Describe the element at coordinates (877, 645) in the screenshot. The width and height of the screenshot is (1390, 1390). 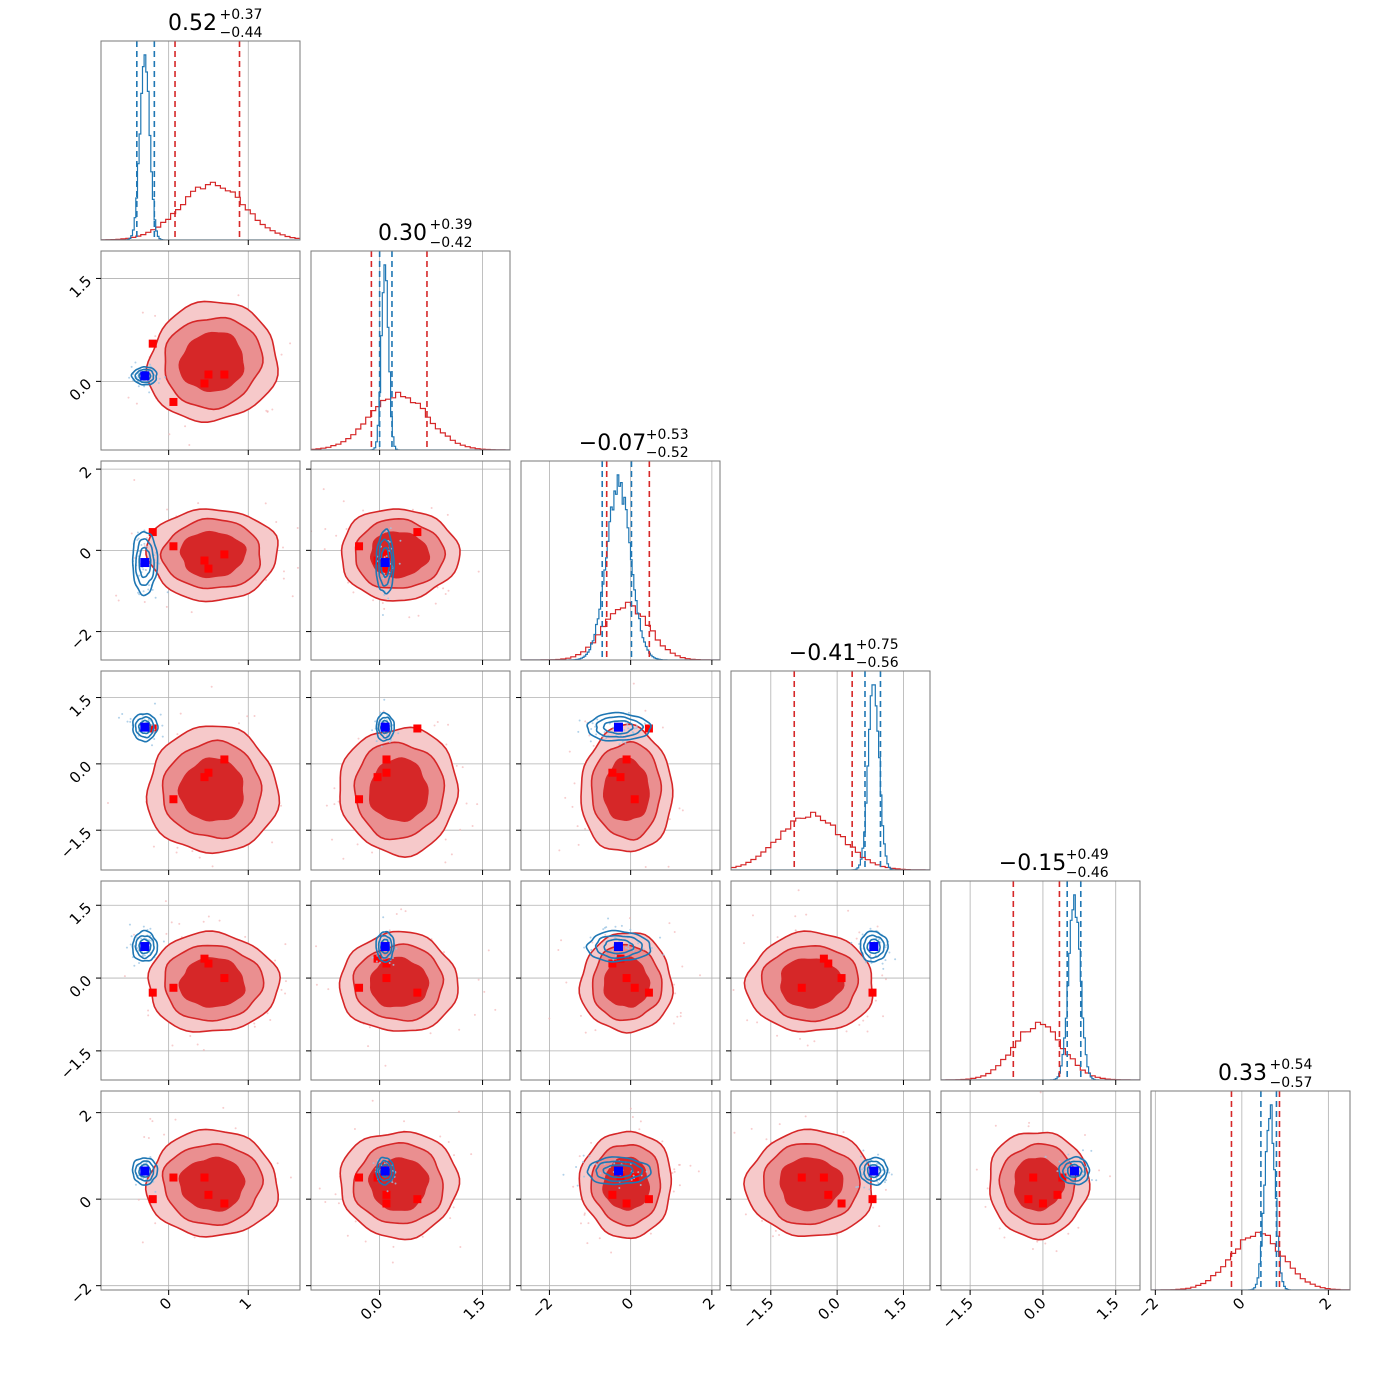
I see `title-plus-3: +0.75` at that location.